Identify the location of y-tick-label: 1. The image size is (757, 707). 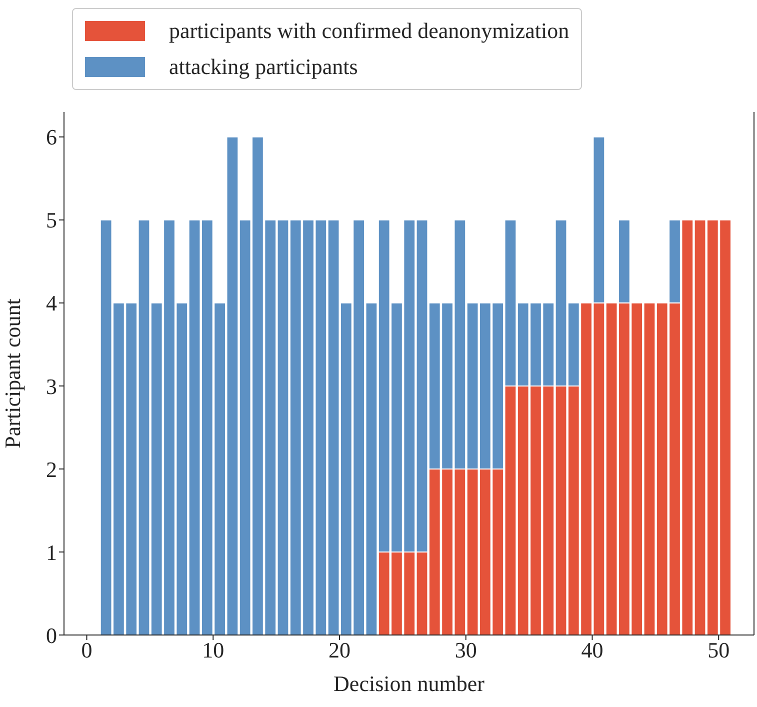
(51, 552).